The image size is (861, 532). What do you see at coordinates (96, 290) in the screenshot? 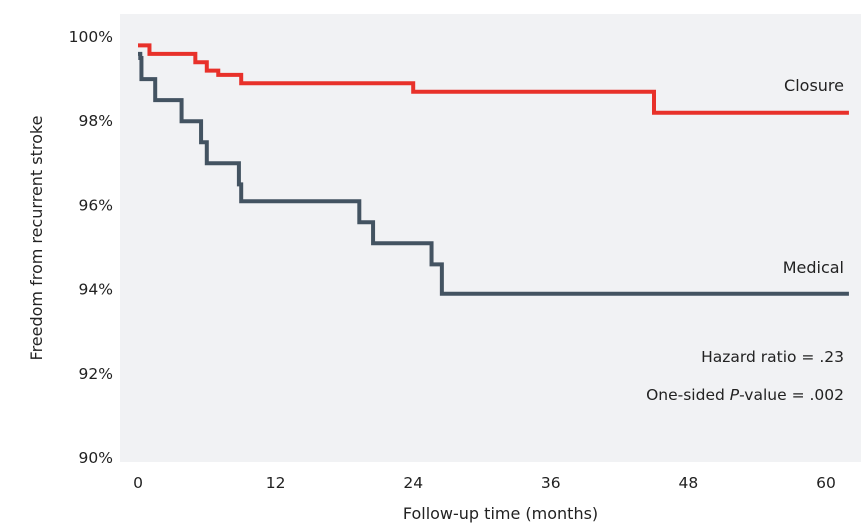
I see `y-tick-label: 94%` at bounding box center [96, 290].